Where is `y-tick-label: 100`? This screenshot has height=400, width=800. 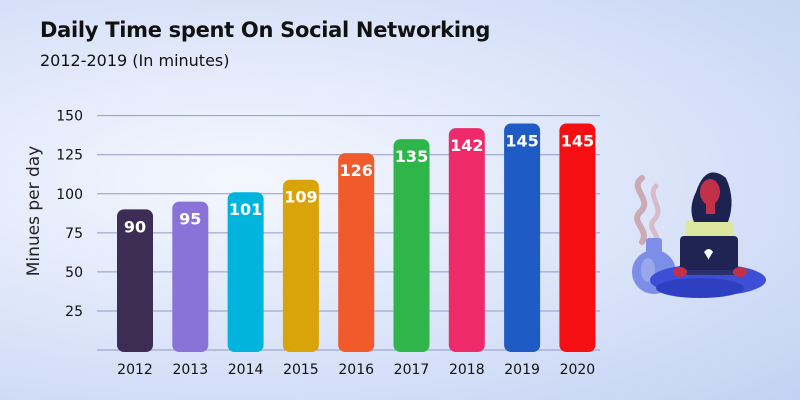 y-tick-label: 100 is located at coordinates (69, 195).